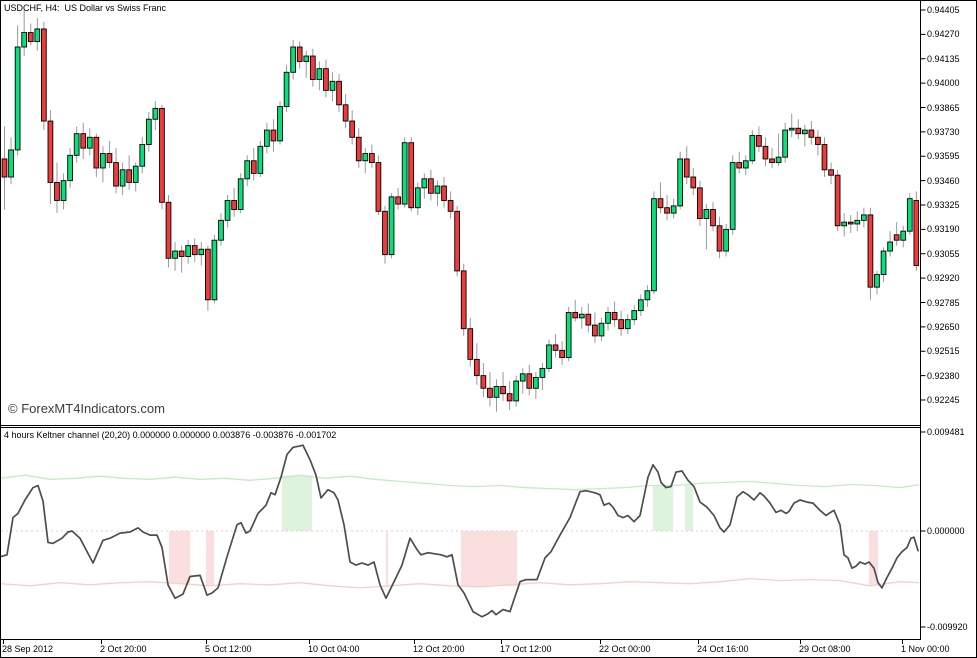  Describe the element at coordinates (943, 351) in the screenshot. I see `price-axis-label: 0.92515` at that location.